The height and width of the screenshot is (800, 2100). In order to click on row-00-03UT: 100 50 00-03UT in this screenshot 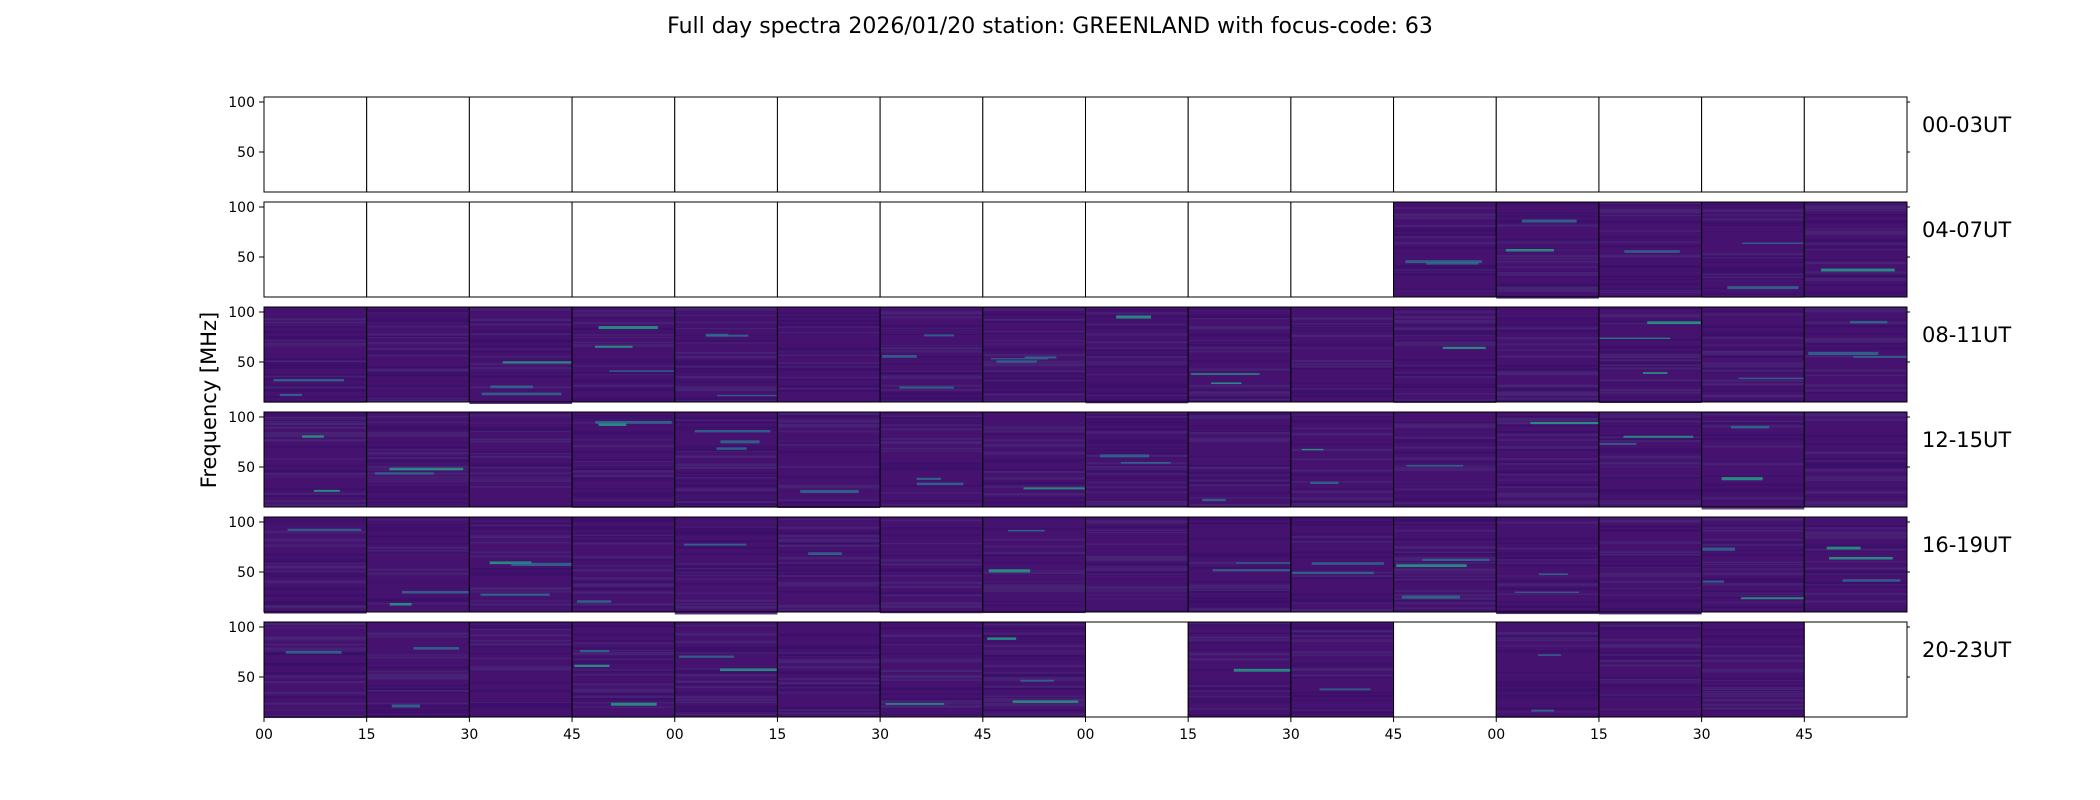, I will do `click(1119, 144)`.